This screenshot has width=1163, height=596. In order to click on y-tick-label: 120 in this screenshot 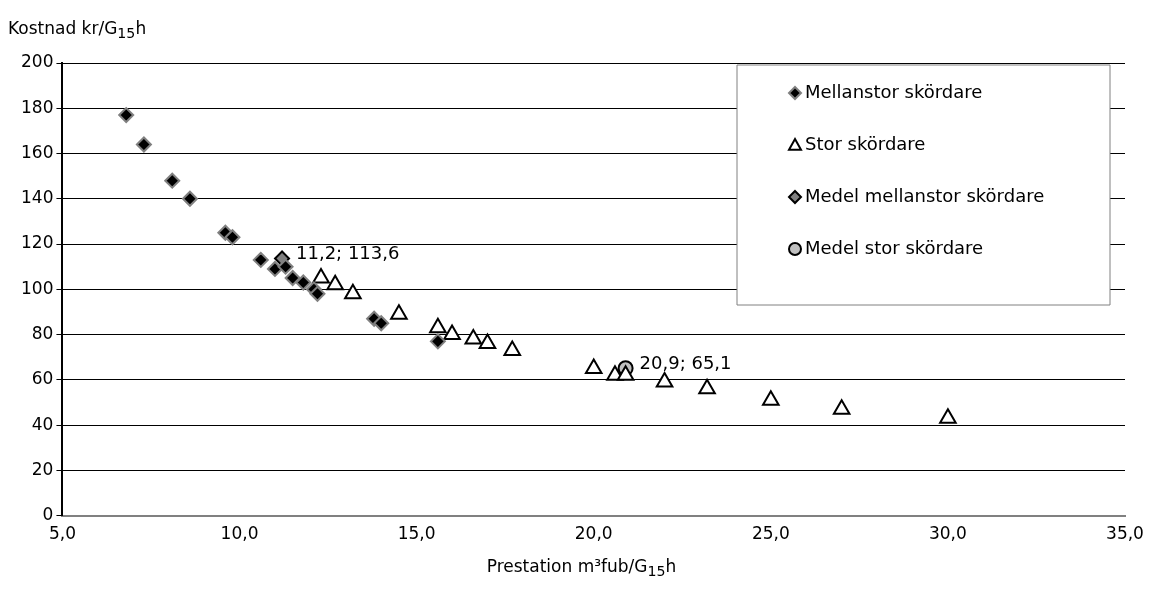, I will do `click(37, 242)`.